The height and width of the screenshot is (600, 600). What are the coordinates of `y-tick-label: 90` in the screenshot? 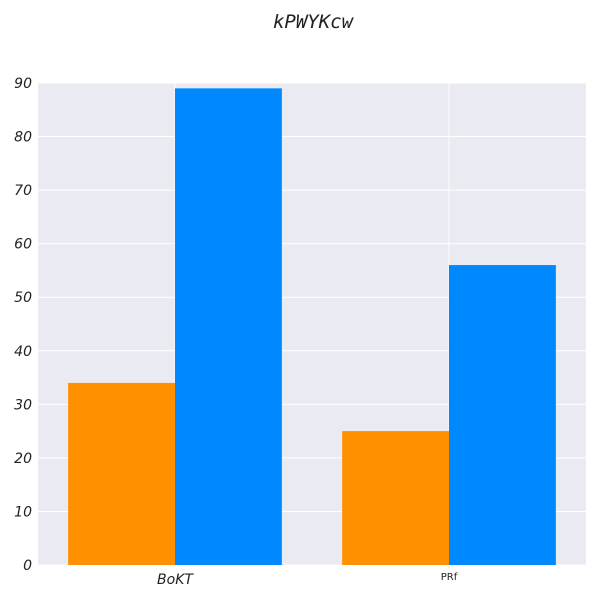 It's located at (23, 84).